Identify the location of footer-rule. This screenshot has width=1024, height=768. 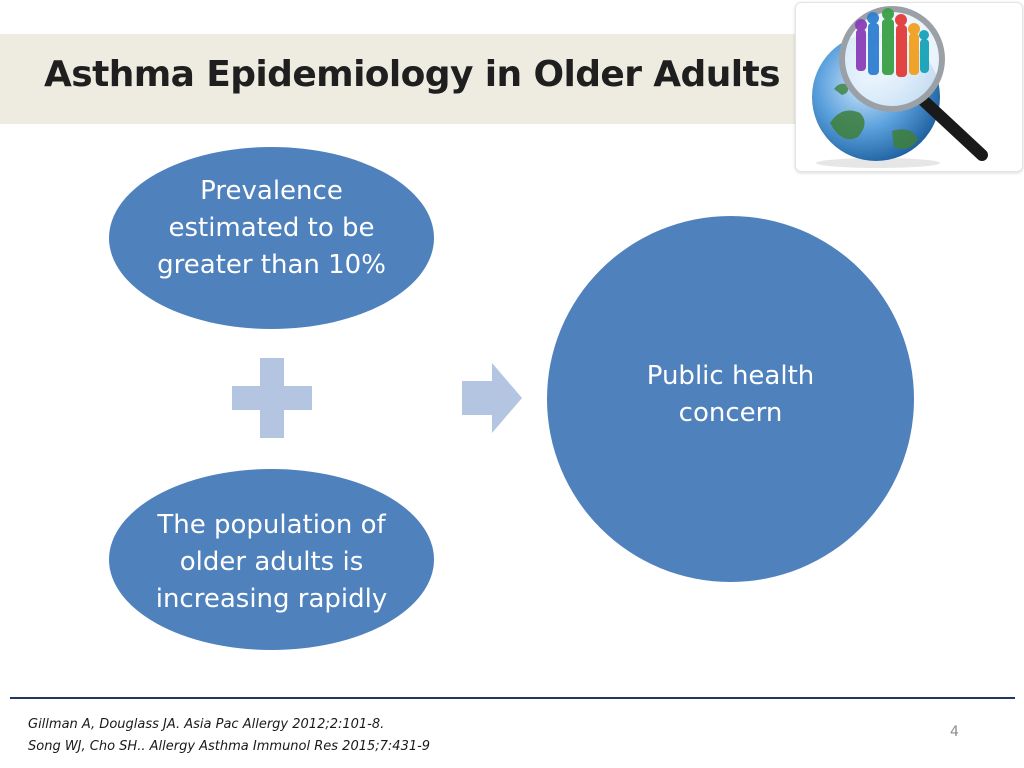
(512, 698).